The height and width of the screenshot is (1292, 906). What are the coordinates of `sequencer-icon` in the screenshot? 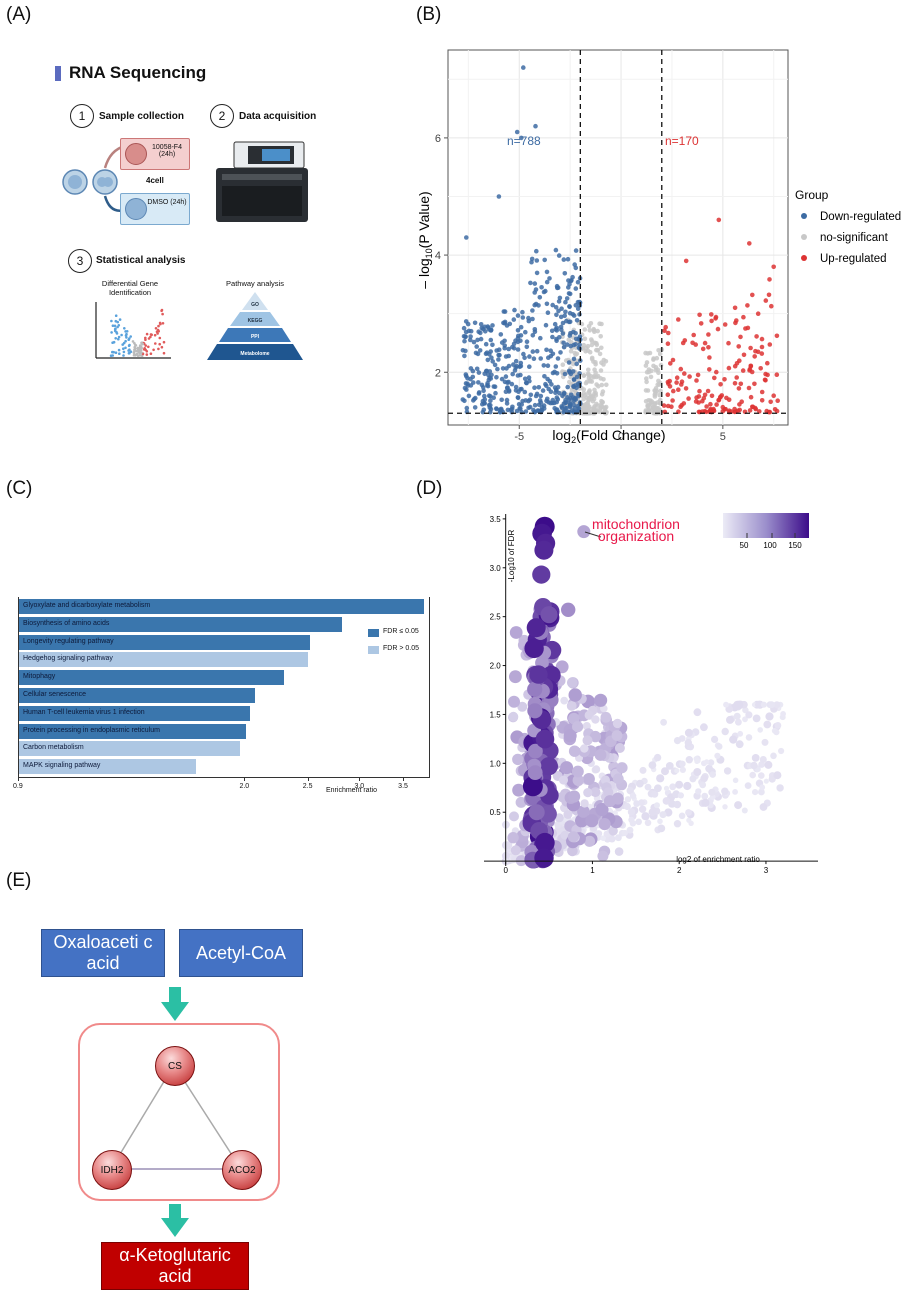 It's located at (262, 181).